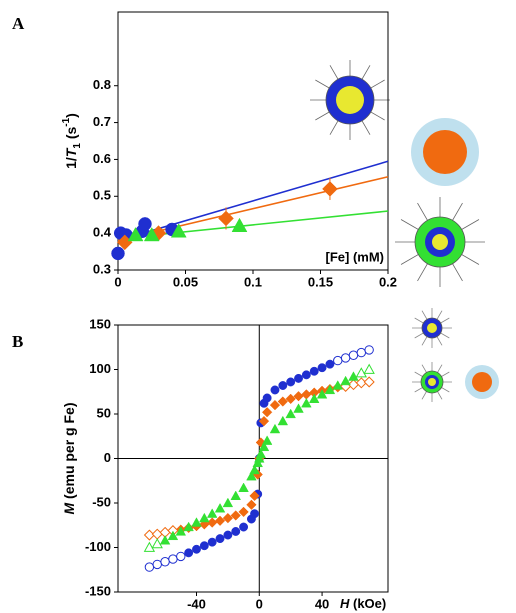  What do you see at coordinates (77, 146) in the screenshot?
I see `y-axis-label-part: 1` at bounding box center [77, 146].